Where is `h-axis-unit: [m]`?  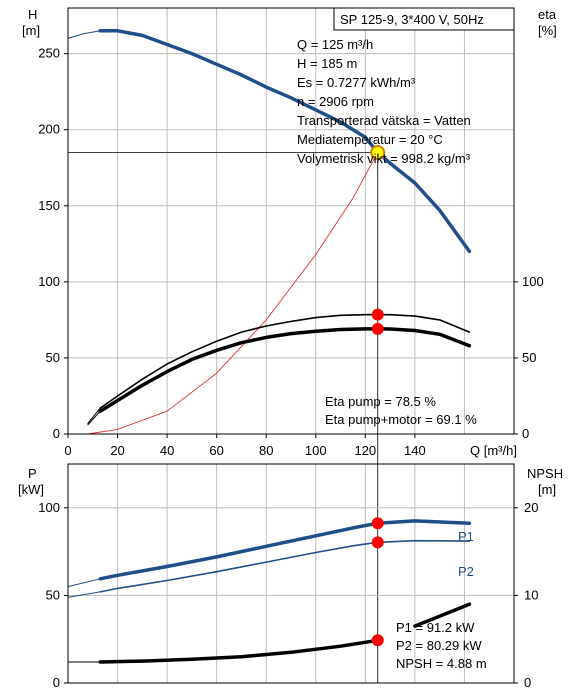 h-axis-unit: [m] is located at coordinates (31, 30).